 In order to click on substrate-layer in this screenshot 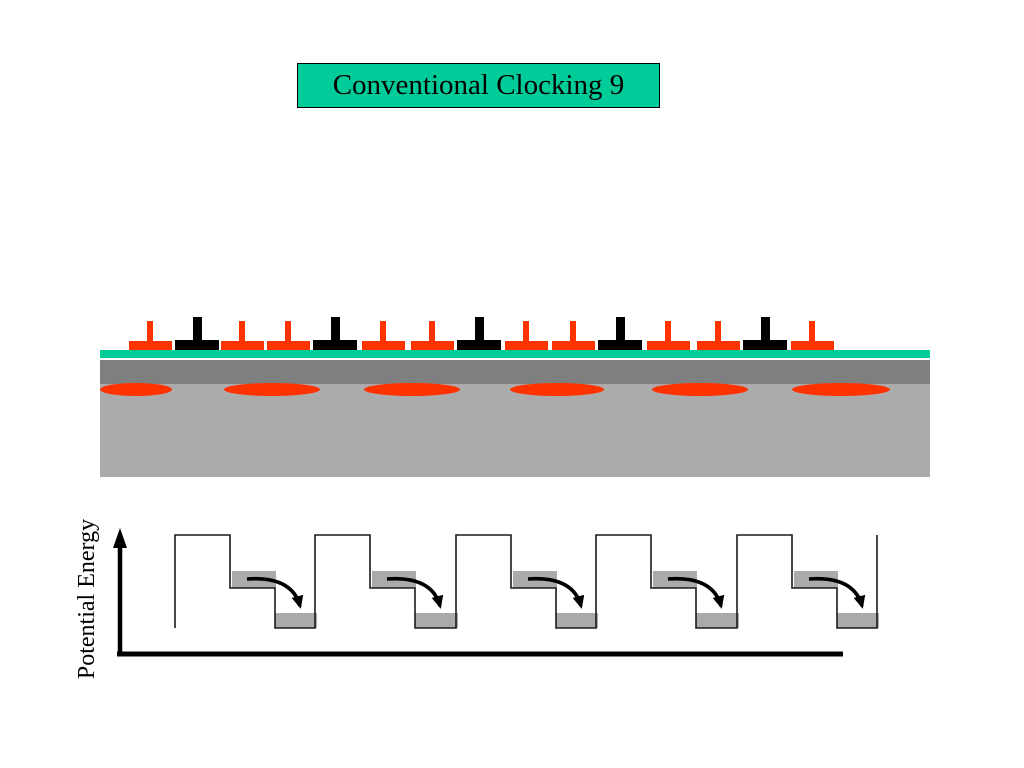, I will do `click(515, 430)`.